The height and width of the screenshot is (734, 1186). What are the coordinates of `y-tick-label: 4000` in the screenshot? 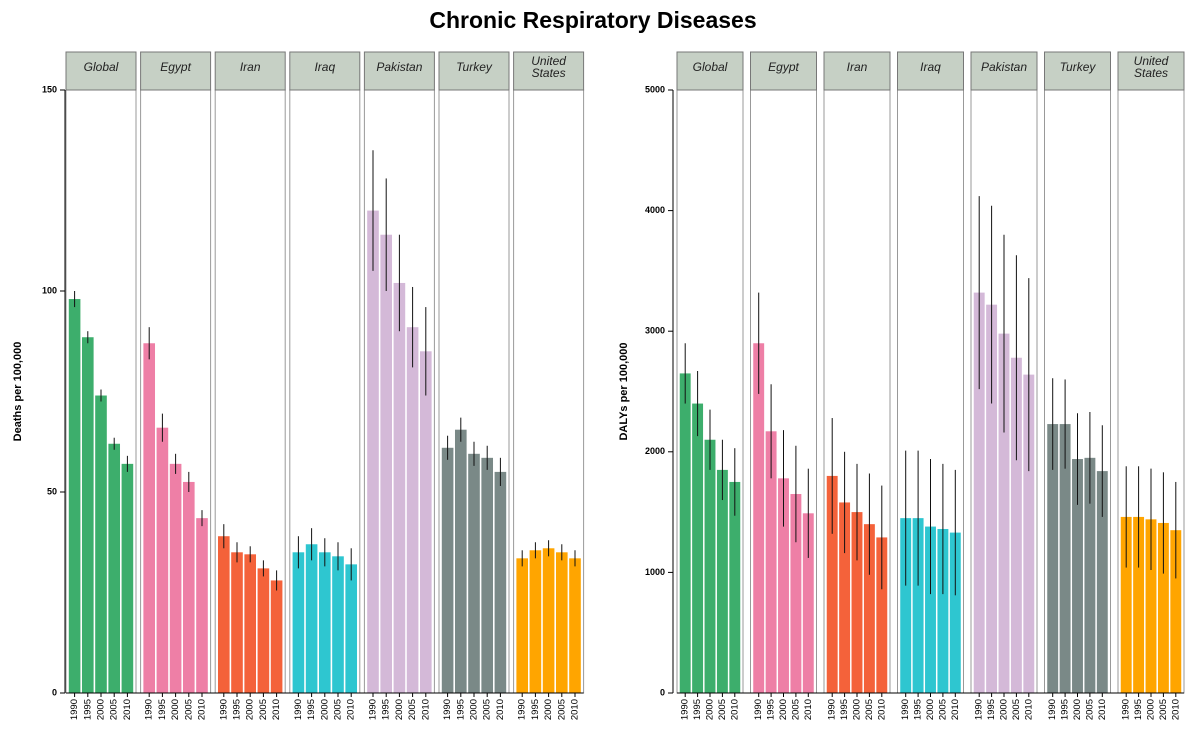 It's located at (655, 210).